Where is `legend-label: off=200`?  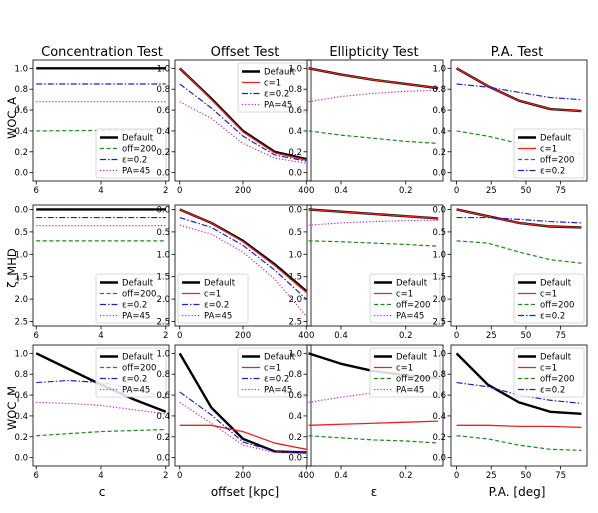
legend-label: off=200 is located at coordinates (413, 380).